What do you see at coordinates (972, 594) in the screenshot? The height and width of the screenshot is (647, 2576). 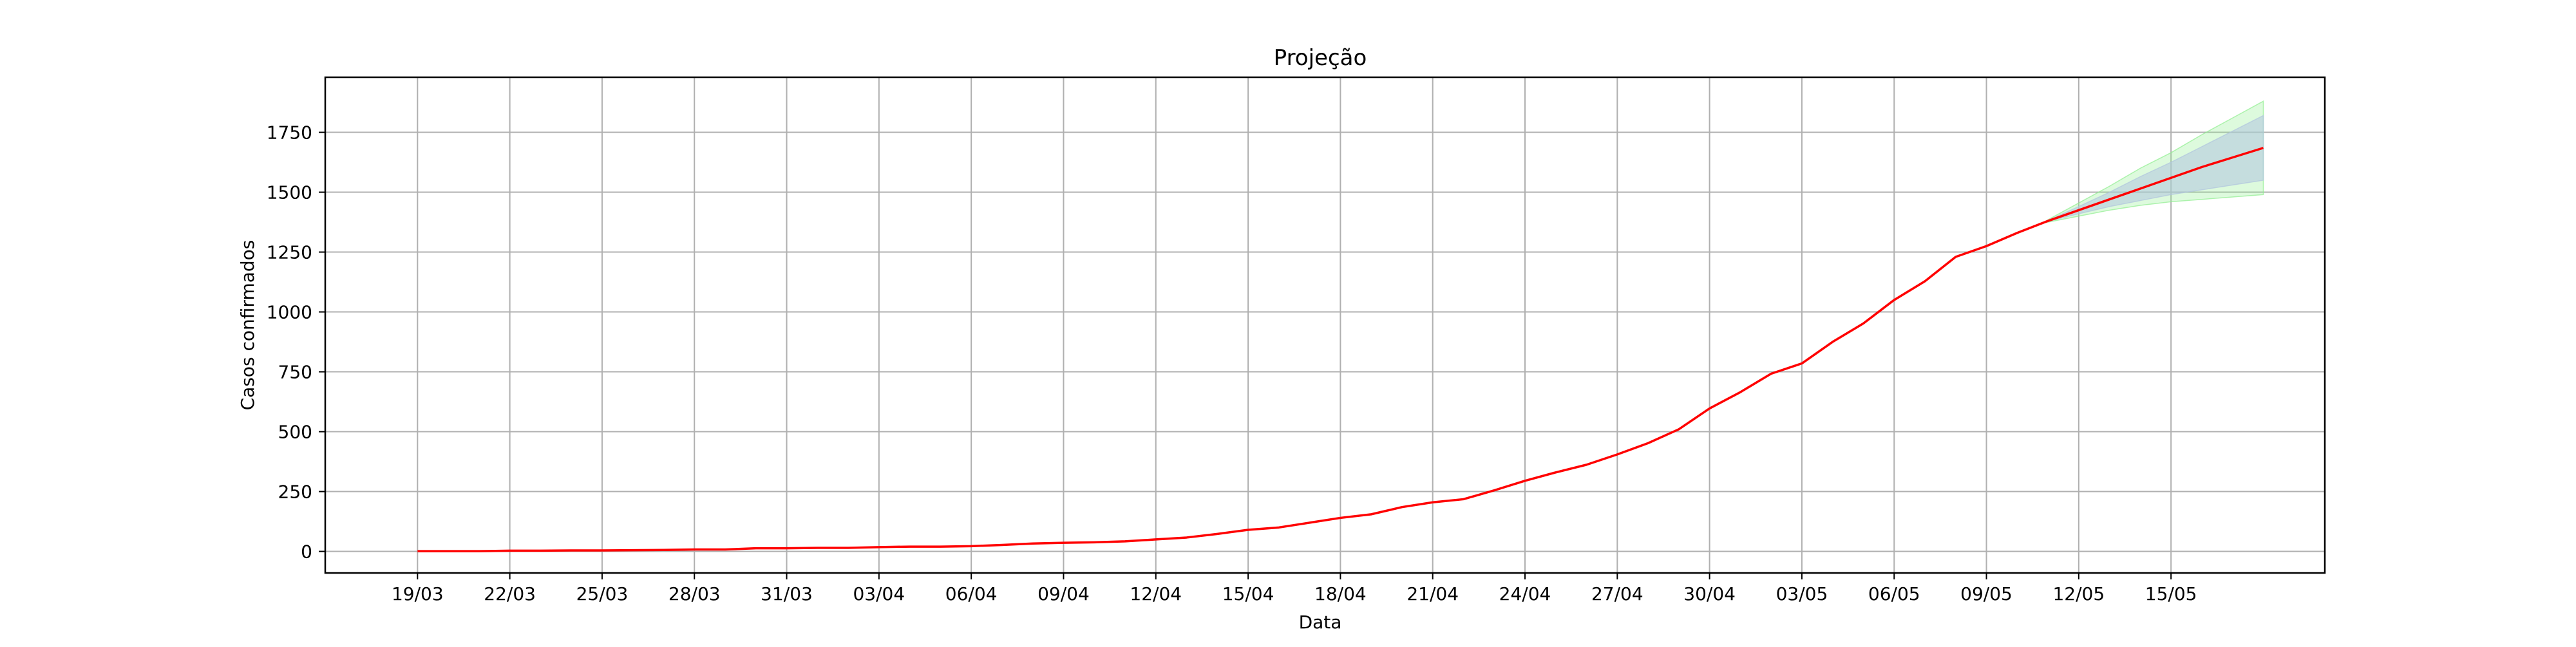 I see `x-tick-label: 06/04` at bounding box center [972, 594].